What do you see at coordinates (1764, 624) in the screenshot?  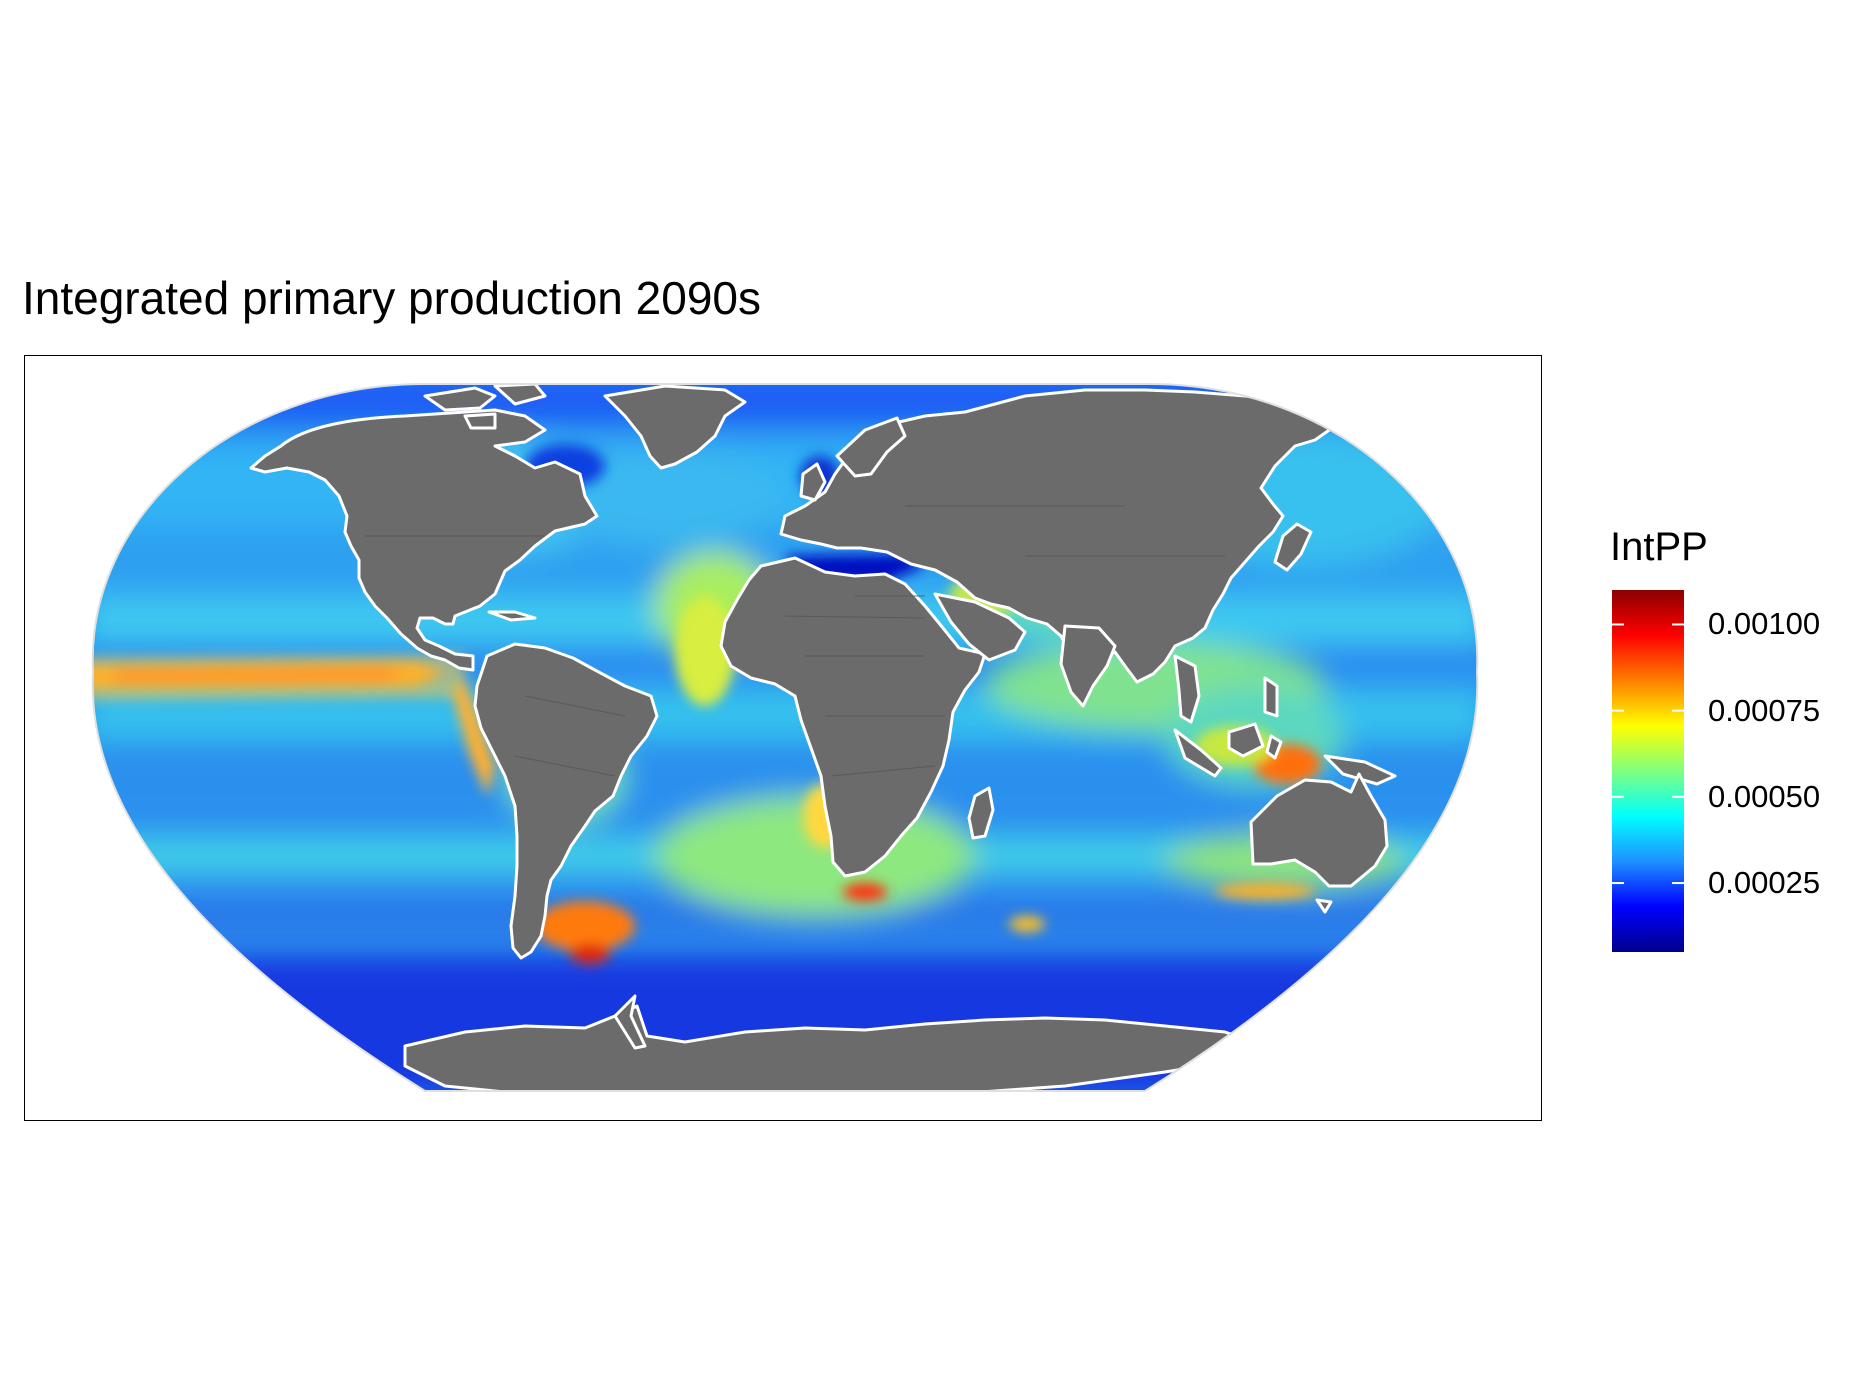 I see `legend-label-0: 0.00100` at bounding box center [1764, 624].